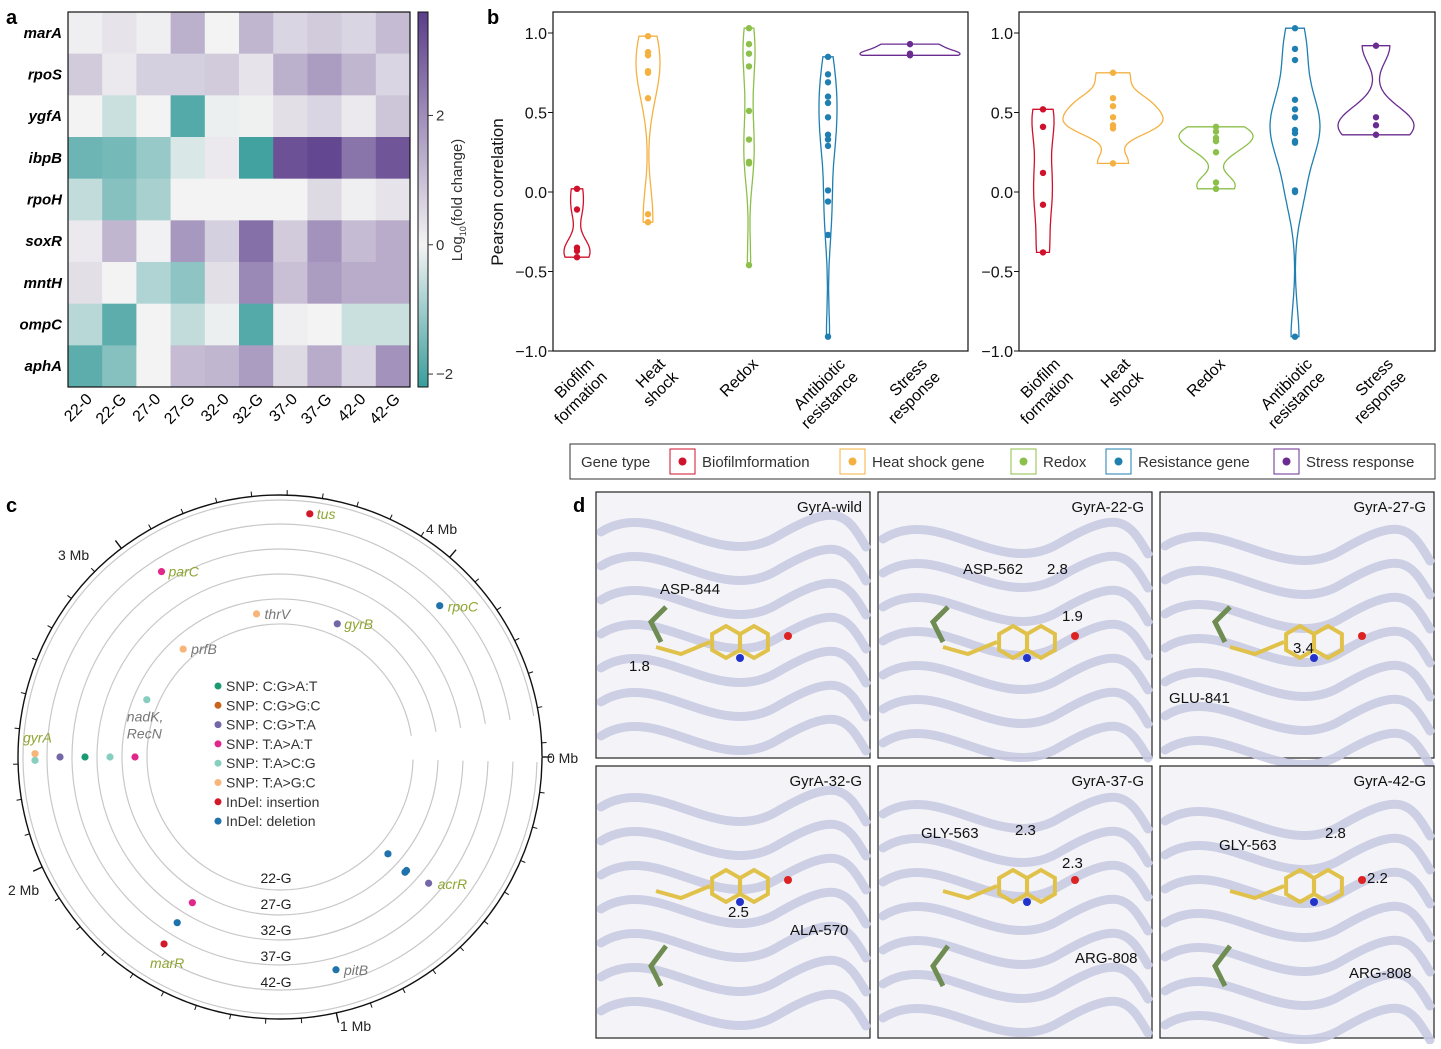 Image resolution: width=1441 pixels, height=1049 pixels. Describe the element at coordinates (45, 200) in the screenshot. I see `row-label: rpoH` at that location.